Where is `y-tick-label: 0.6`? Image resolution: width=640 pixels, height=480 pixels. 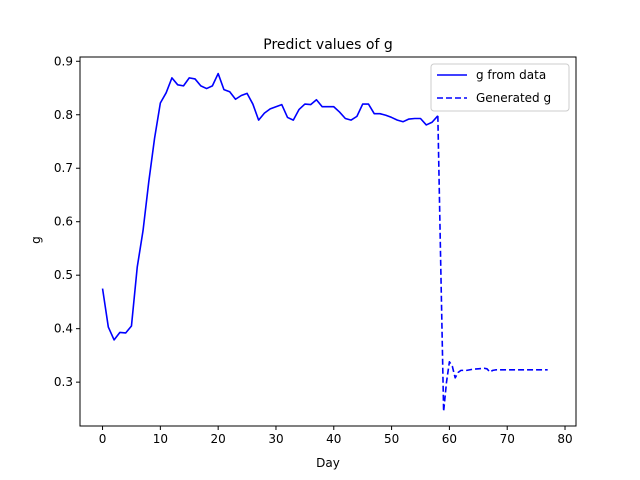
y-tick-label: 0.6 is located at coordinates (63, 222).